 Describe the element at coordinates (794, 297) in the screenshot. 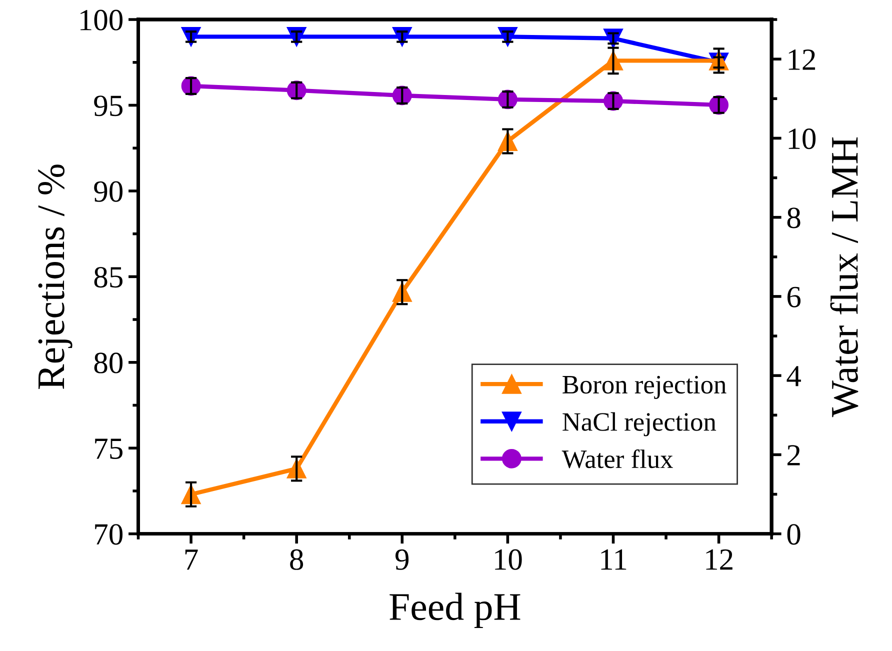

I see `y2-tick-label: 6` at that location.